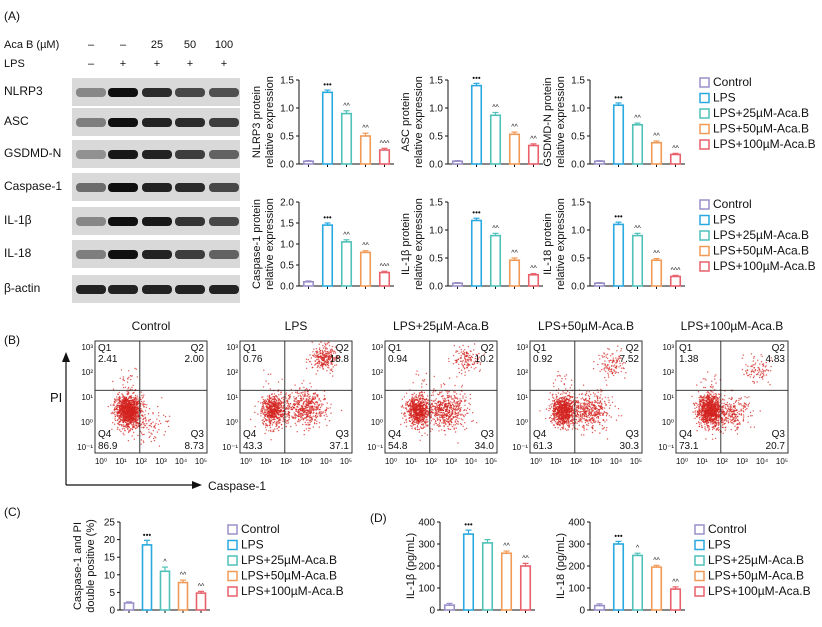 This screenshot has width=822, height=627. Describe the element at coordinates (561, 122) in the screenshot. I see `y-axis-label: relative expression` at that location.